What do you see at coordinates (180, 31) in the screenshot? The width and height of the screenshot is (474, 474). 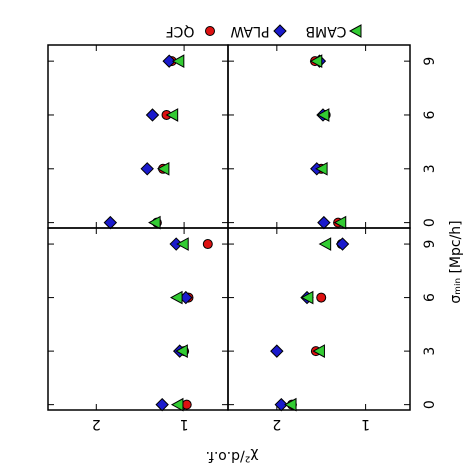 I see `legend-label: QCF` at bounding box center [180, 31].